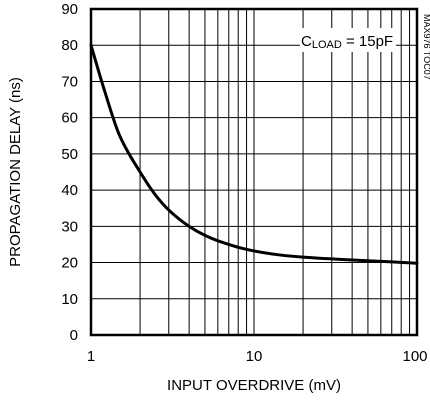 Image resolution: width=430 pixels, height=400 pixels. What do you see at coordinates (69, 81) in the screenshot?
I see `y-tick-label: 70` at bounding box center [69, 81].